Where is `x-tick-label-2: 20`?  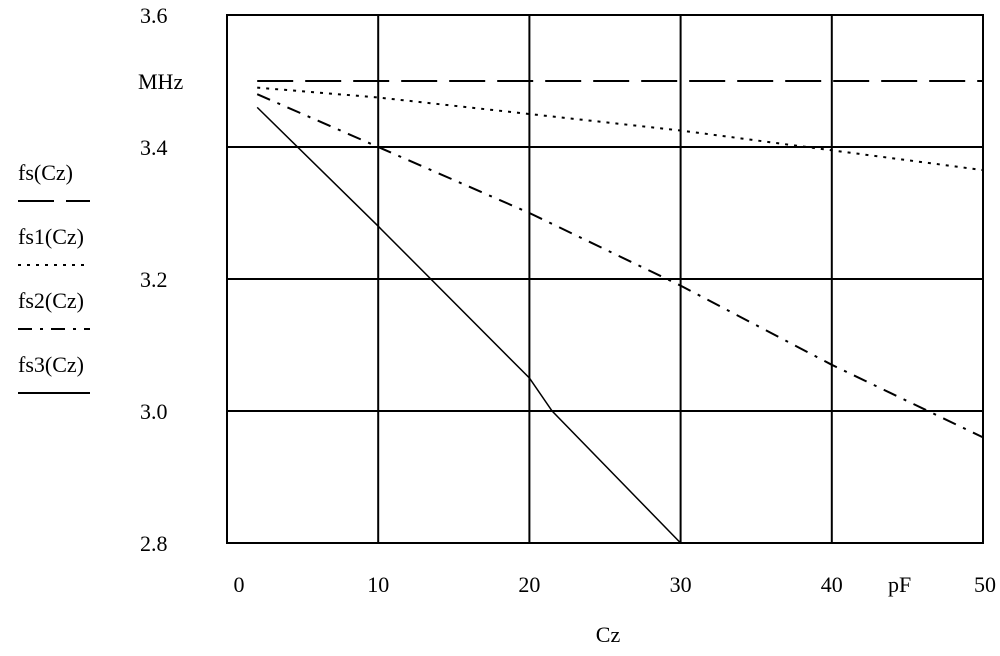
x-tick-label-2: 20 is located at coordinates (529, 584).